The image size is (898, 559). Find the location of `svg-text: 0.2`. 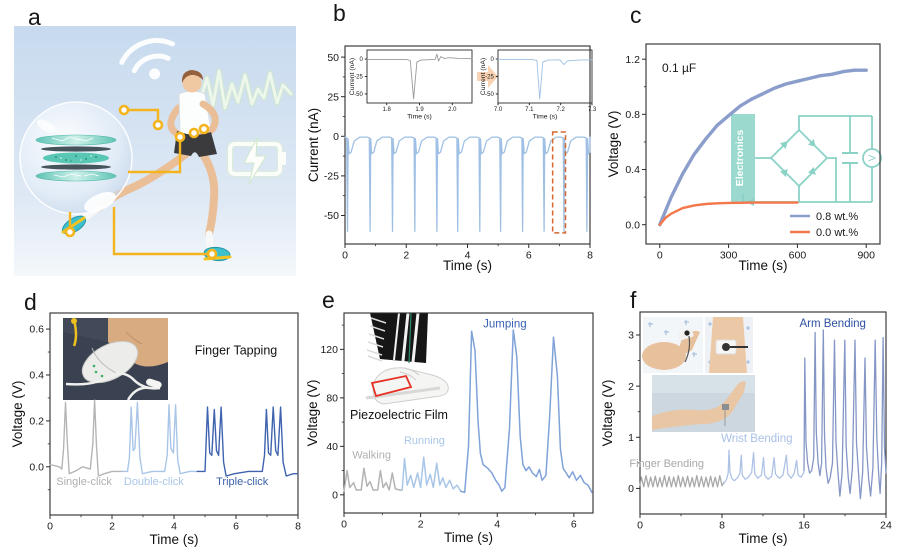

svg-text: 0.2 is located at coordinates (36, 422).